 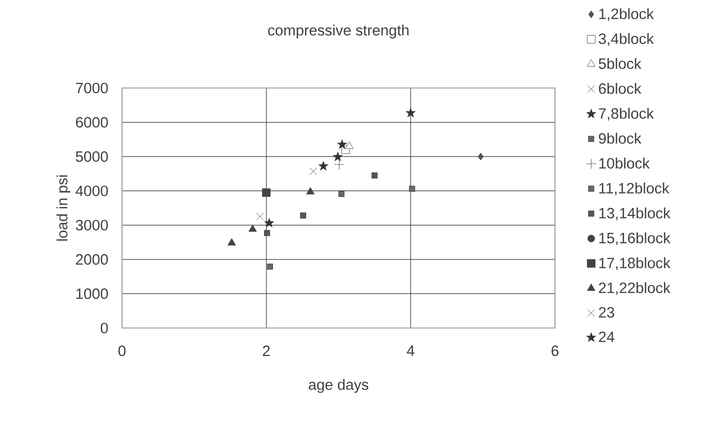 What do you see at coordinates (634, 189) in the screenshot?
I see `legend-label: 11,12block` at bounding box center [634, 189].